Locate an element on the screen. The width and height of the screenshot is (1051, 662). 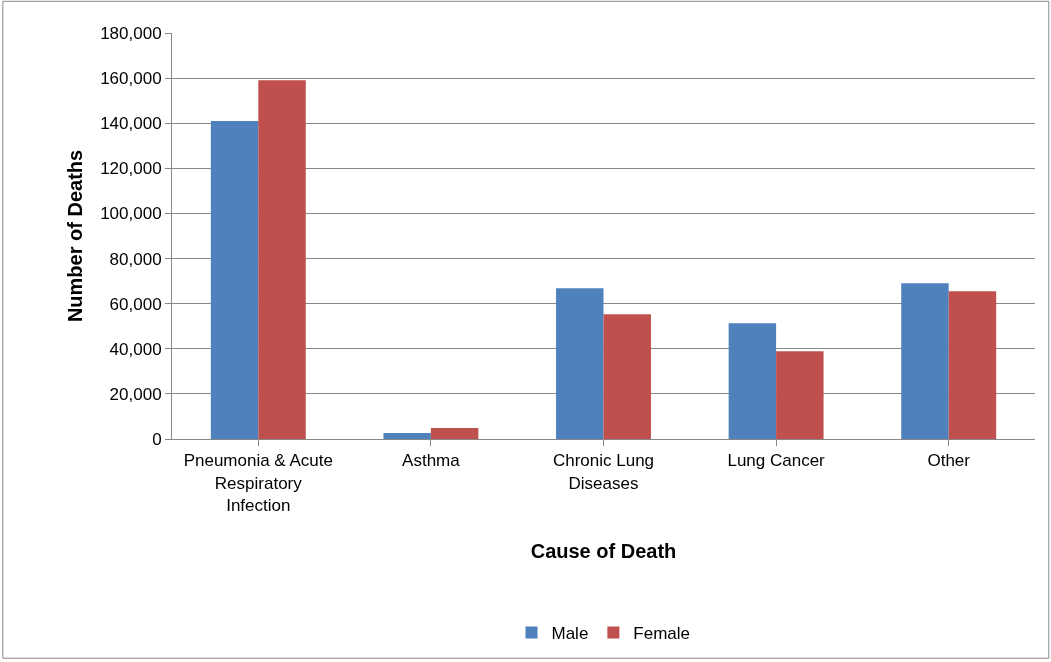
legend-label: Female is located at coordinates (662, 634).